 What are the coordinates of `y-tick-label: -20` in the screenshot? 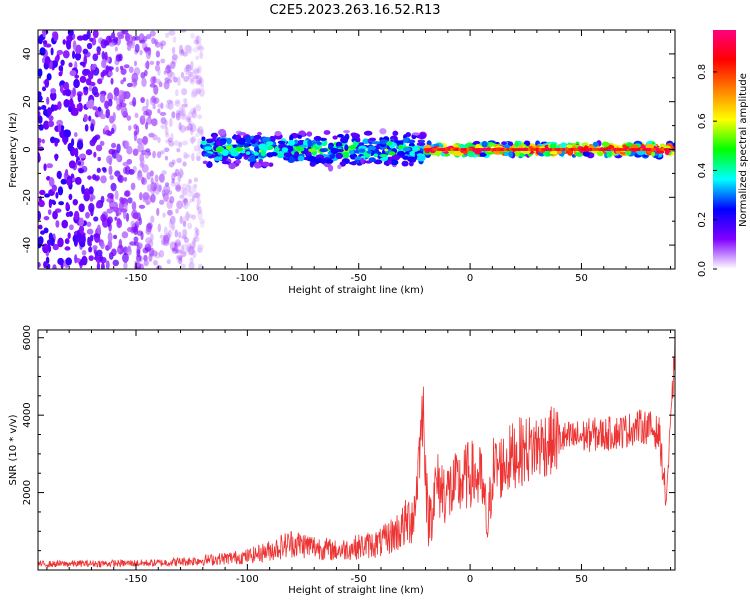 It's located at (27, 197).